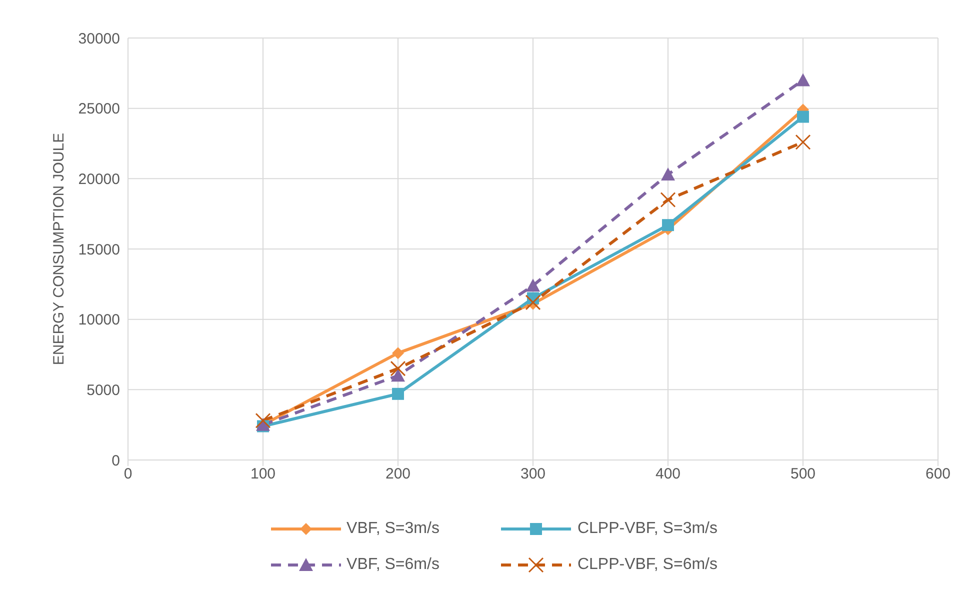  I want to click on x-tick-label: 200, so click(398, 474).